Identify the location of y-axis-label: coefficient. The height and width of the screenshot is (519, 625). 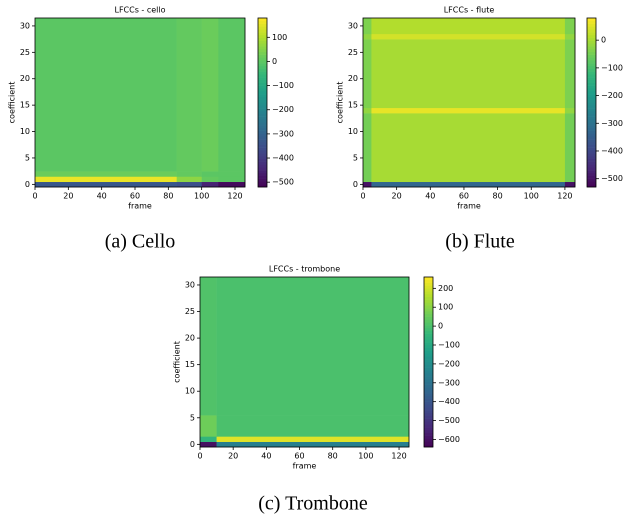
(340, 103).